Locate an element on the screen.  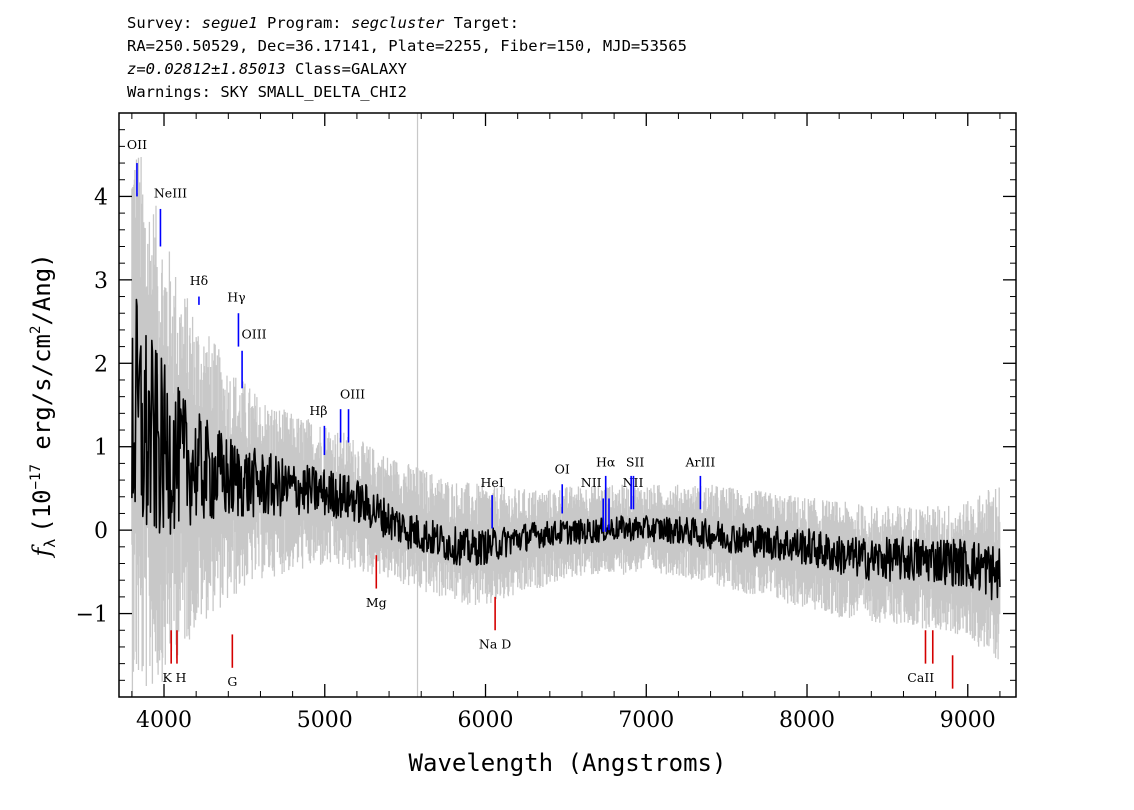
y-tick-label: 2 is located at coordinates (101, 364).